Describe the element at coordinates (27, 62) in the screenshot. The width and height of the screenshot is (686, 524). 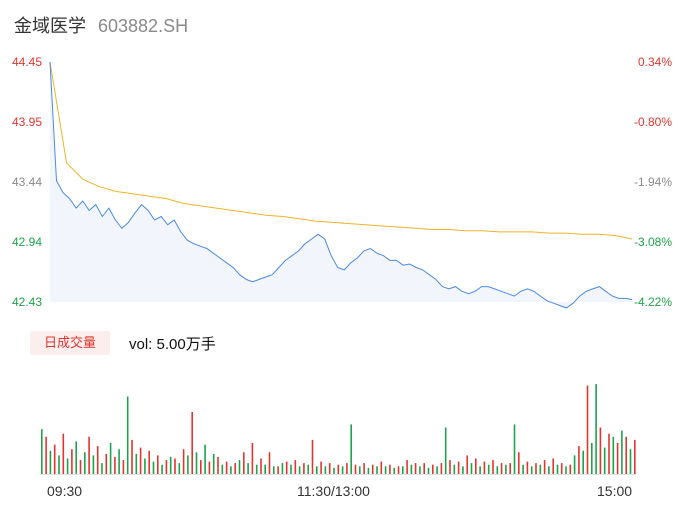
I see `price-tick-label: 44.45` at that location.